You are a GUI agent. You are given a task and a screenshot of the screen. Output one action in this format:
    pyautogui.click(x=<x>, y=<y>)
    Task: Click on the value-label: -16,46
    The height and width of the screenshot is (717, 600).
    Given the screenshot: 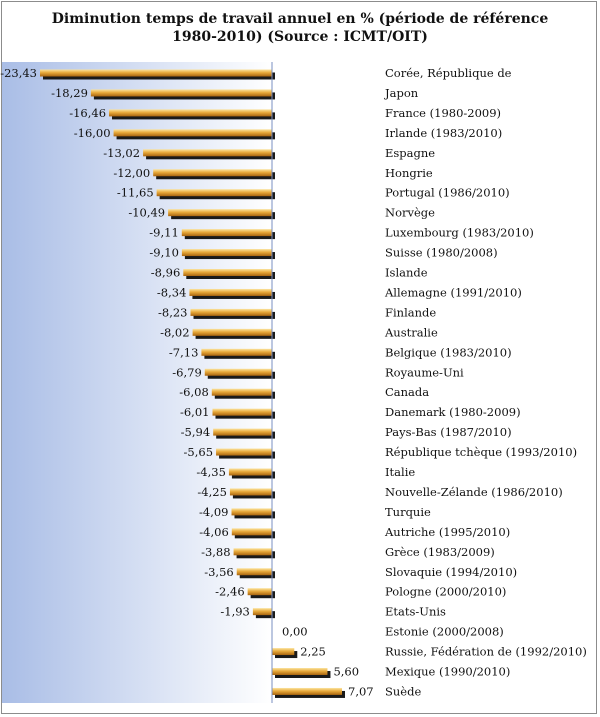 What is the action you would take?
    pyautogui.click(x=87, y=113)
    